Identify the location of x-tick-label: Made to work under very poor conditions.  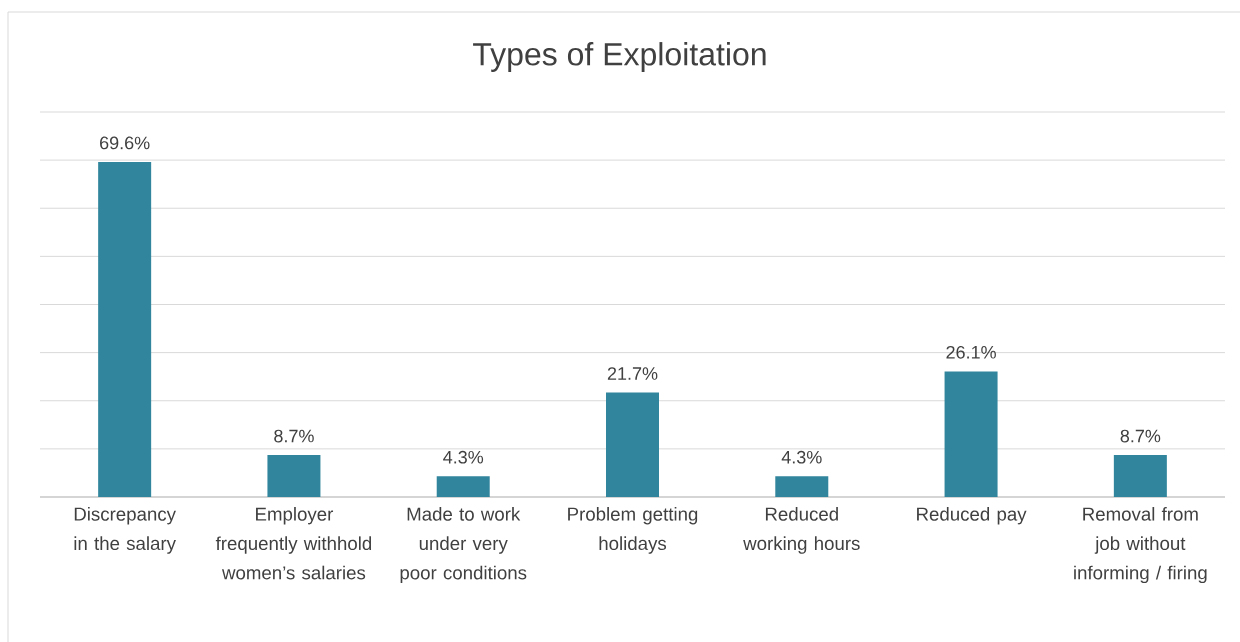
(463, 545).